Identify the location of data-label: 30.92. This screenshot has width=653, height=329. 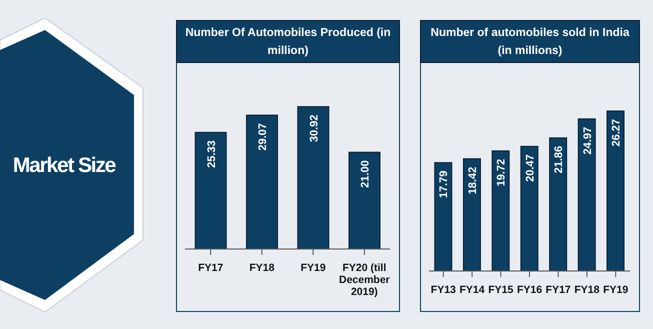
(314, 128).